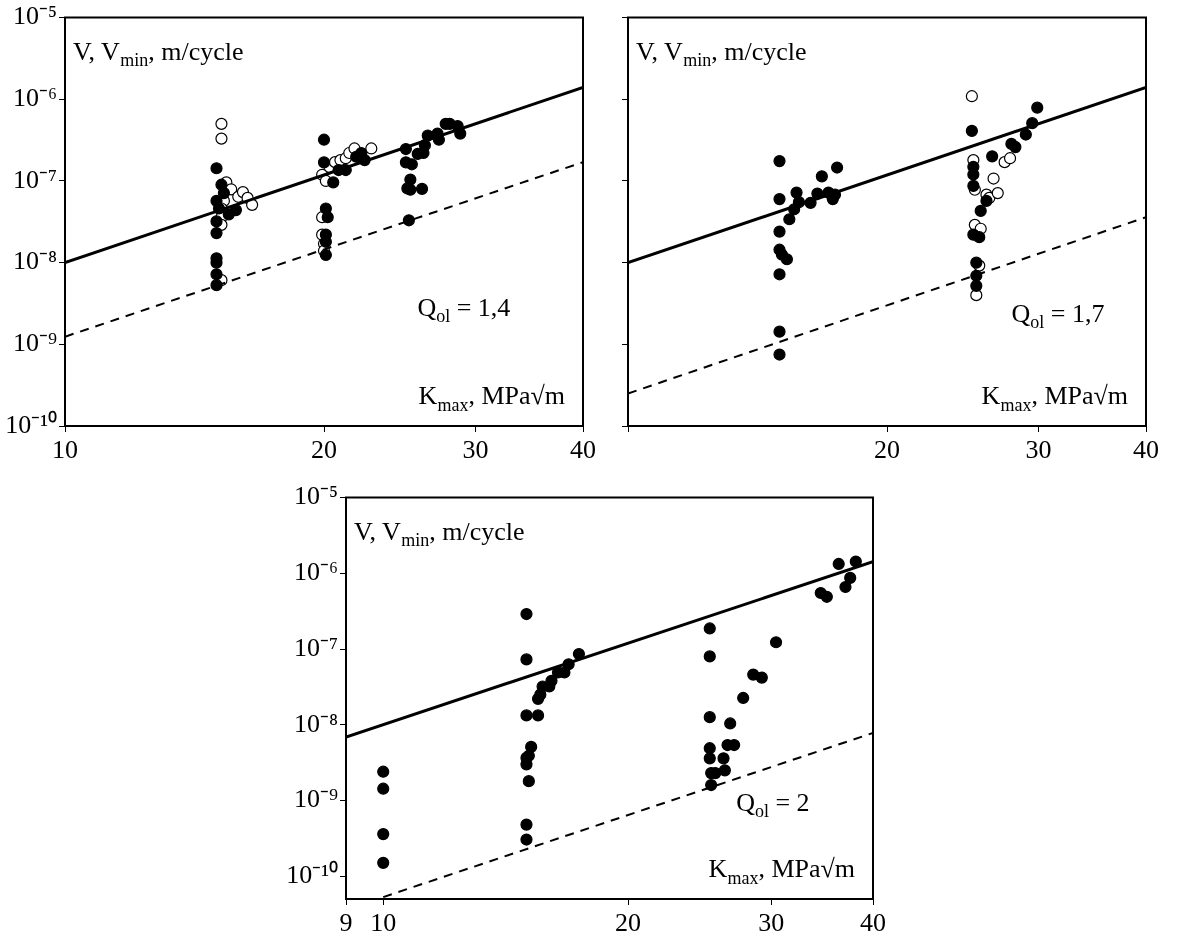 Image resolution: width=1180 pixels, height=937 pixels. Describe the element at coordinates (346, 922) in the screenshot. I see `x-tick-label: 9` at that location.